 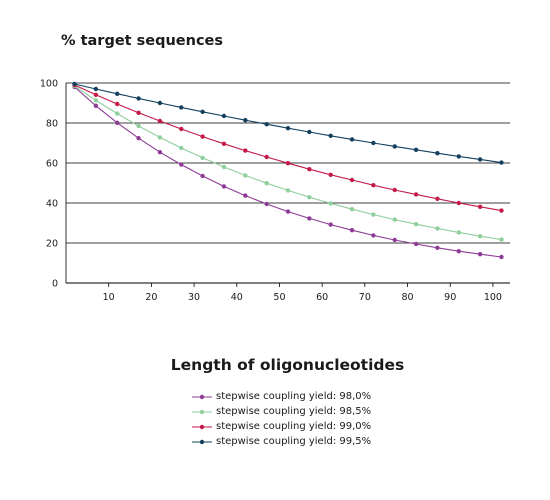 What do you see at coordinates (194, 297) in the screenshot?
I see `x-tick-label: 30` at bounding box center [194, 297].